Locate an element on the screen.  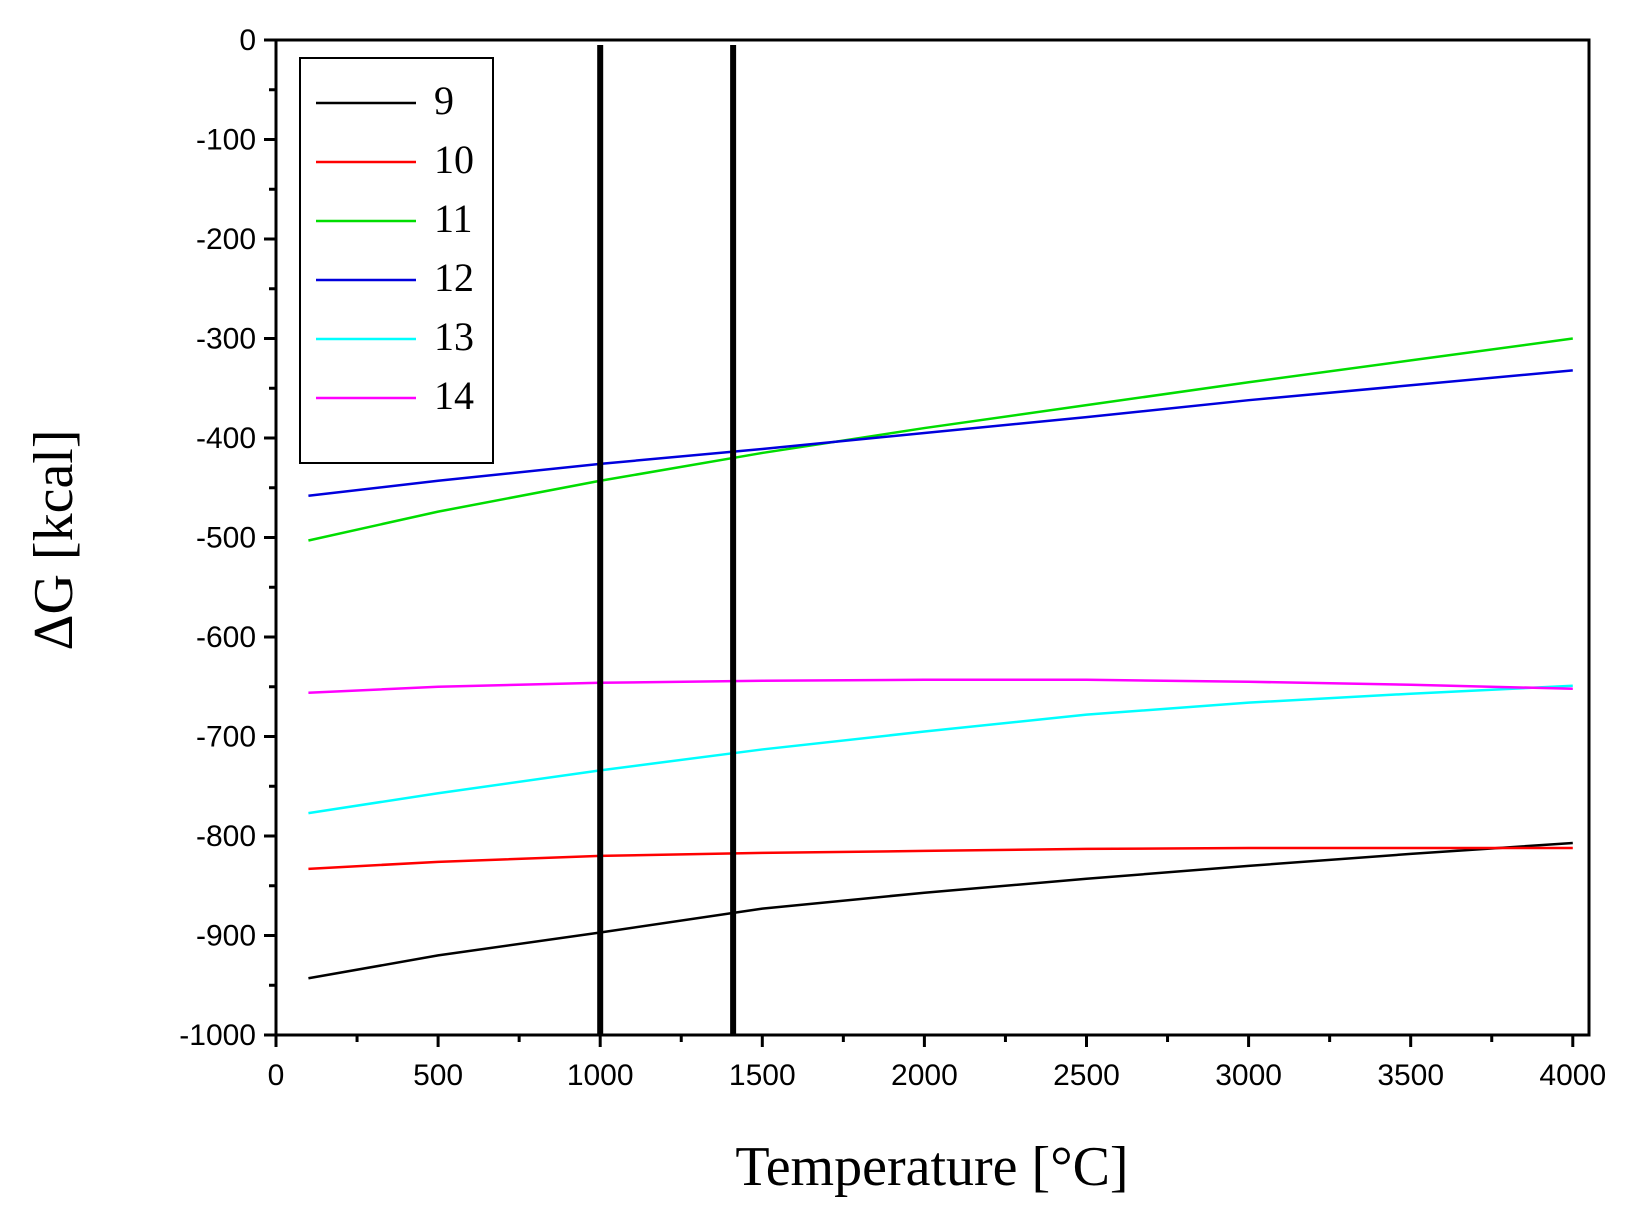
legend-label: 11 is located at coordinates (453, 218).